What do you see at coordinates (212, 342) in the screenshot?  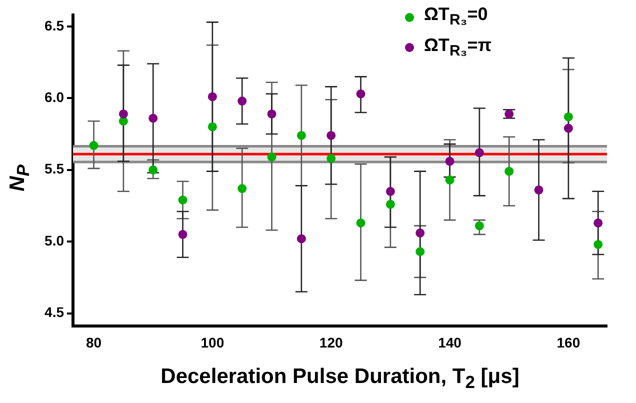 I see `x-tick-label: 100` at bounding box center [212, 342].